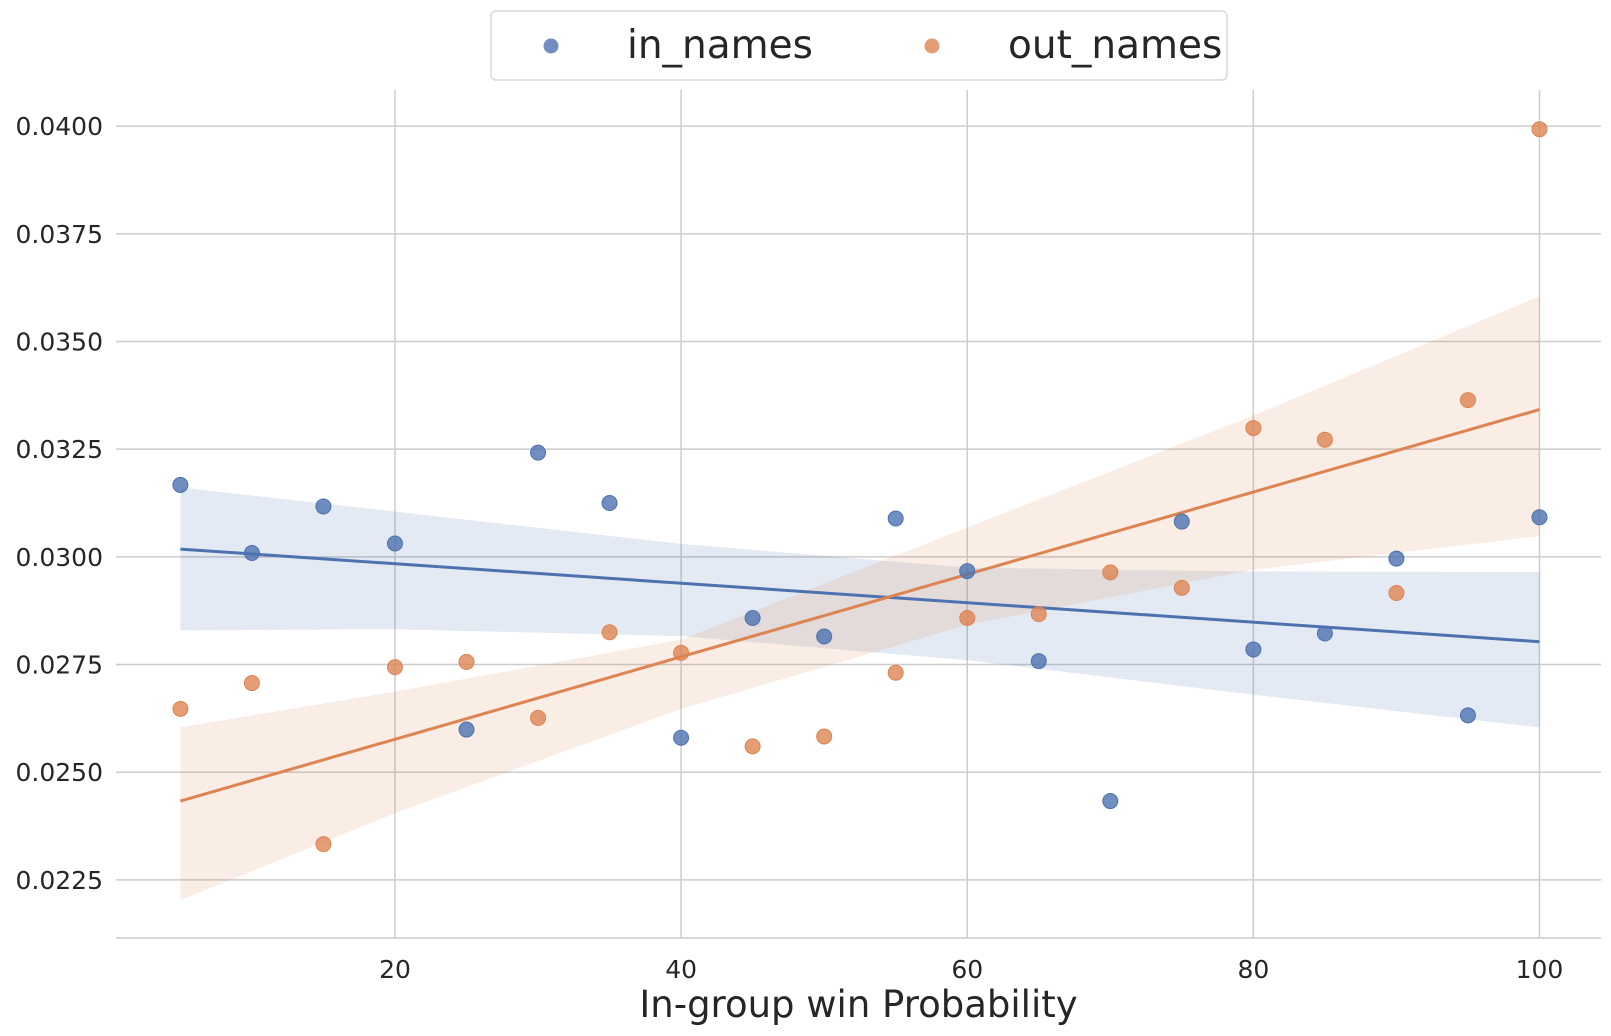 This screenshot has width=1611, height=1036. Describe the element at coordinates (1115, 45) in the screenshot. I see `legend-label-out_names: out_names` at that location.